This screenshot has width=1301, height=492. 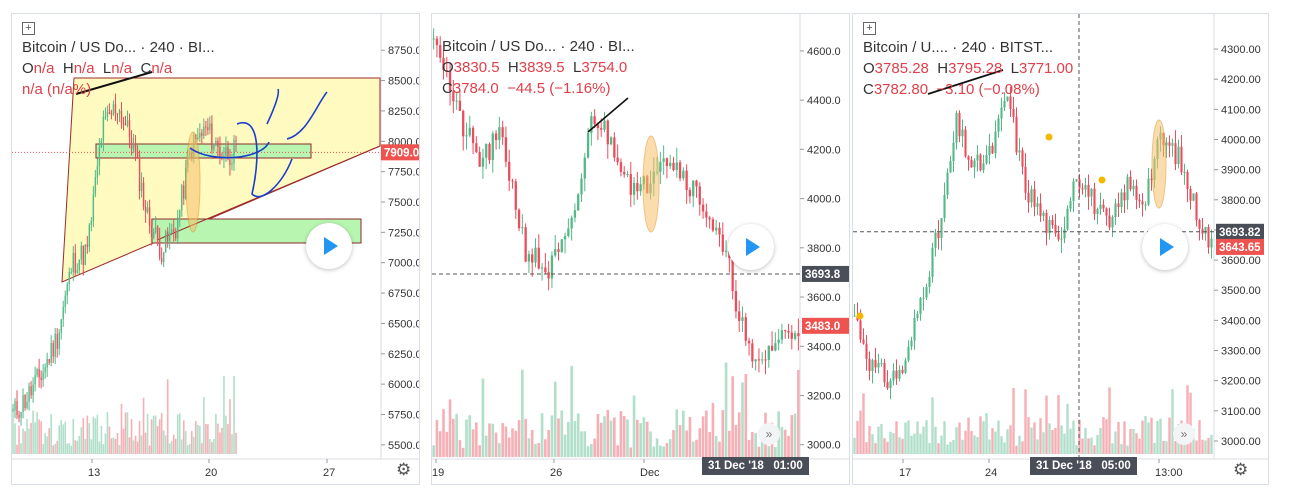 What do you see at coordinates (404, 112) in the screenshot?
I see `y-tick-label: 8250.0` at bounding box center [404, 112].